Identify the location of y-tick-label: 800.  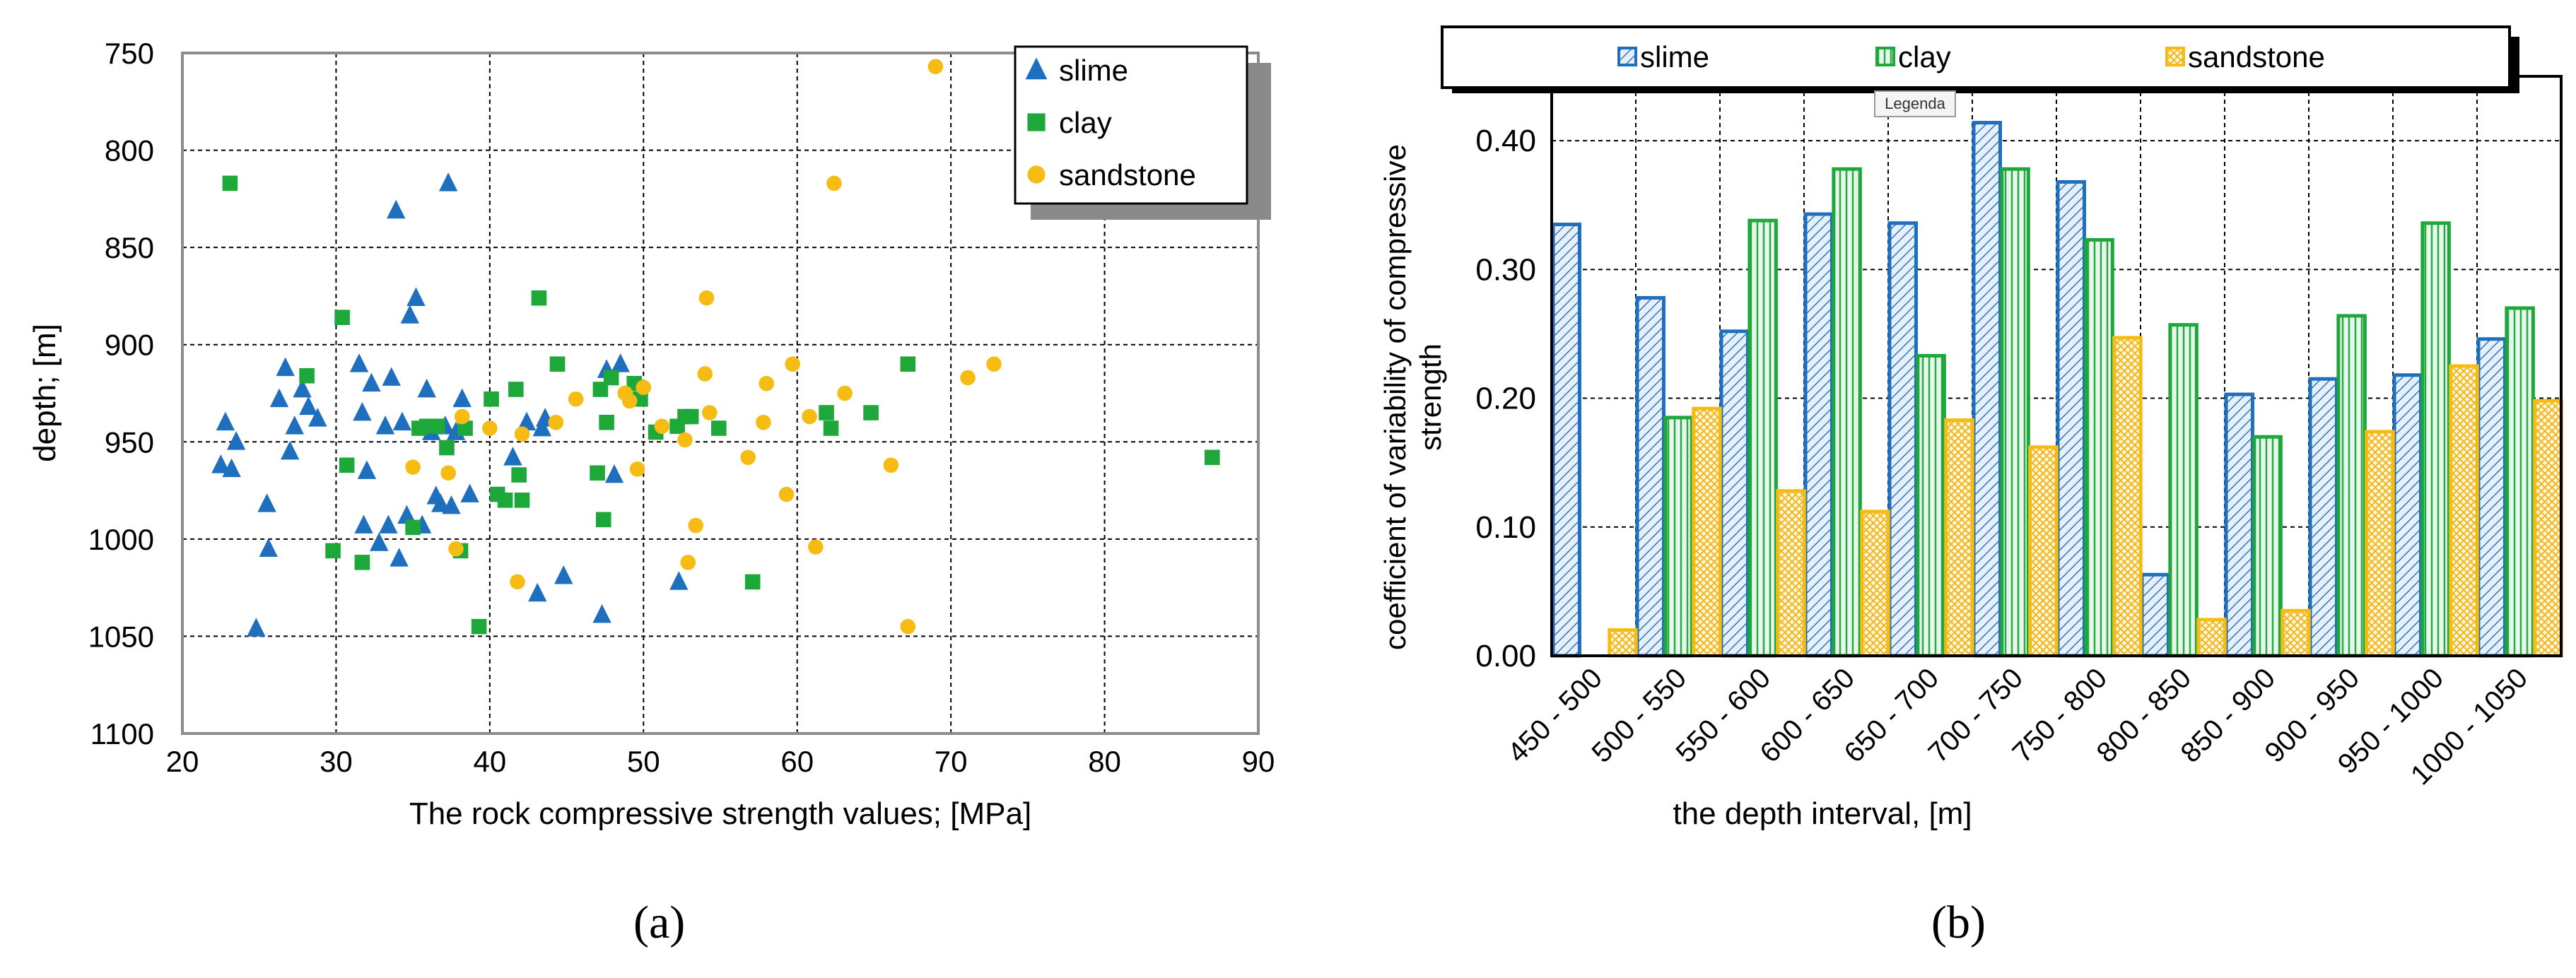
(129, 150).